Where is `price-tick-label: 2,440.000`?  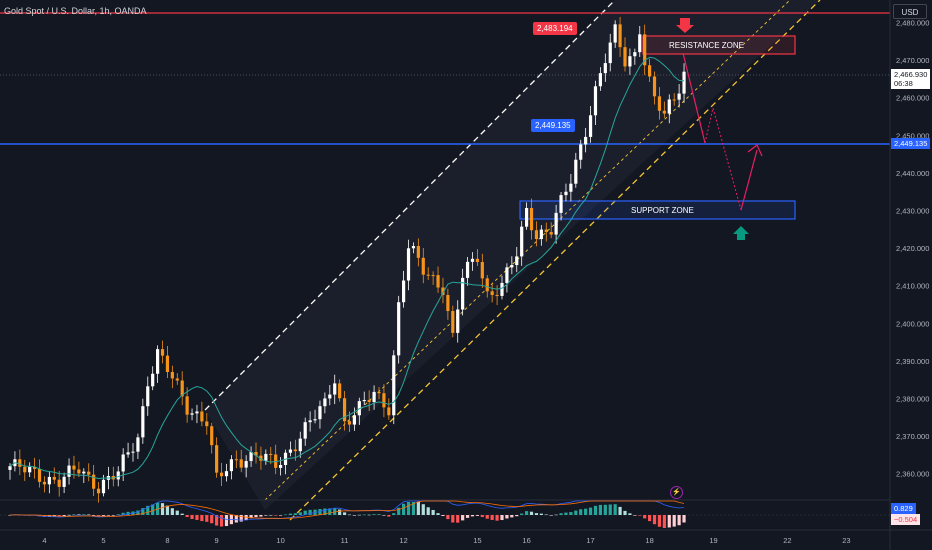
price-tick-label: 2,440.000 is located at coordinates (912, 173).